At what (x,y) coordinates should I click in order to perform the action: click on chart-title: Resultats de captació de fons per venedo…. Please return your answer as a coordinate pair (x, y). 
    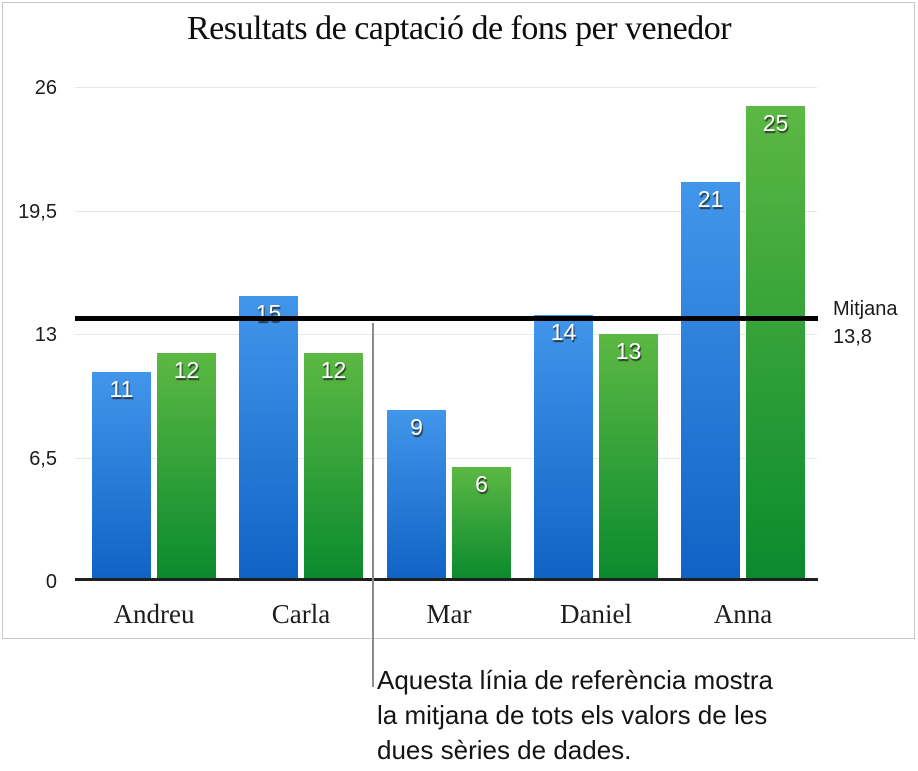
    Looking at the image, I should click on (459, 28).